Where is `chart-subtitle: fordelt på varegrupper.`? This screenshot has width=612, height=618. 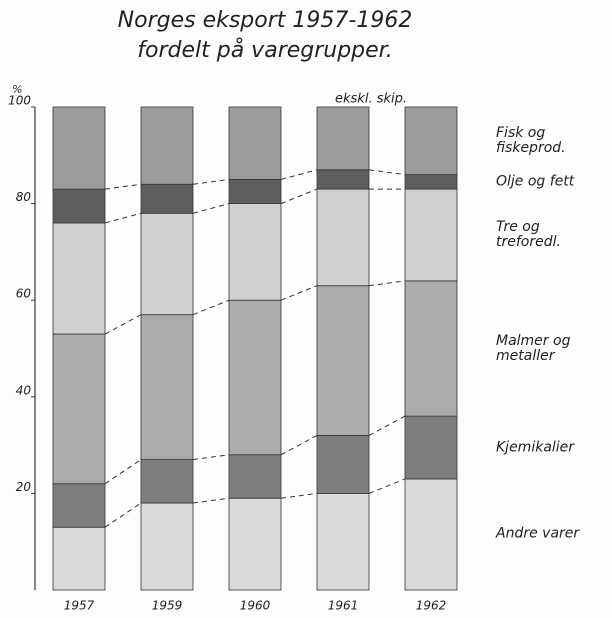 chart-subtitle: fordelt på varegrupper. is located at coordinates (265, 50).